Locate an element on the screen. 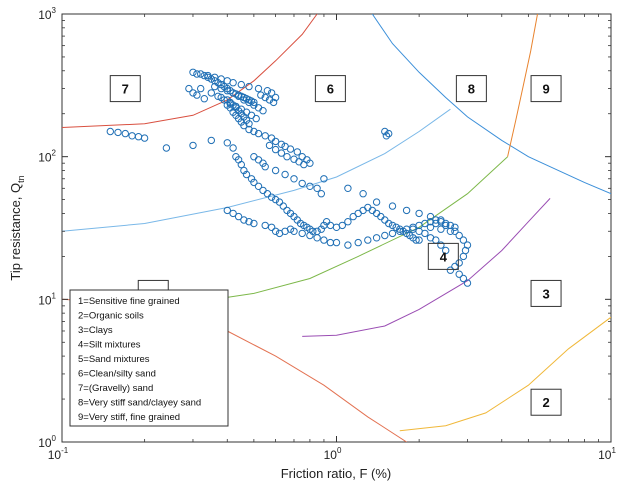  legend-entry: 5=Sand mixtures is located at coordinates (114, 359).